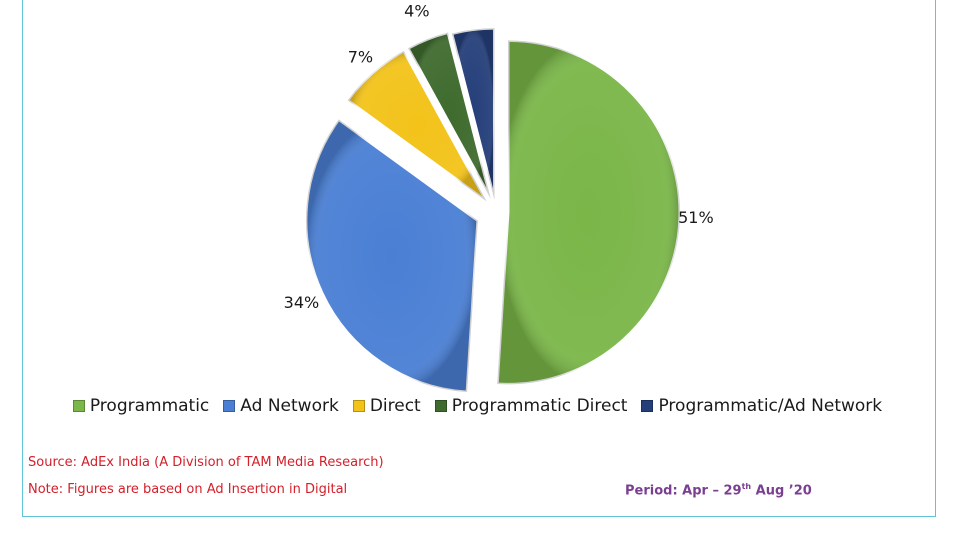  I want to click on pie-slice-shading-programmatic-ad-network, so click(473, 114).